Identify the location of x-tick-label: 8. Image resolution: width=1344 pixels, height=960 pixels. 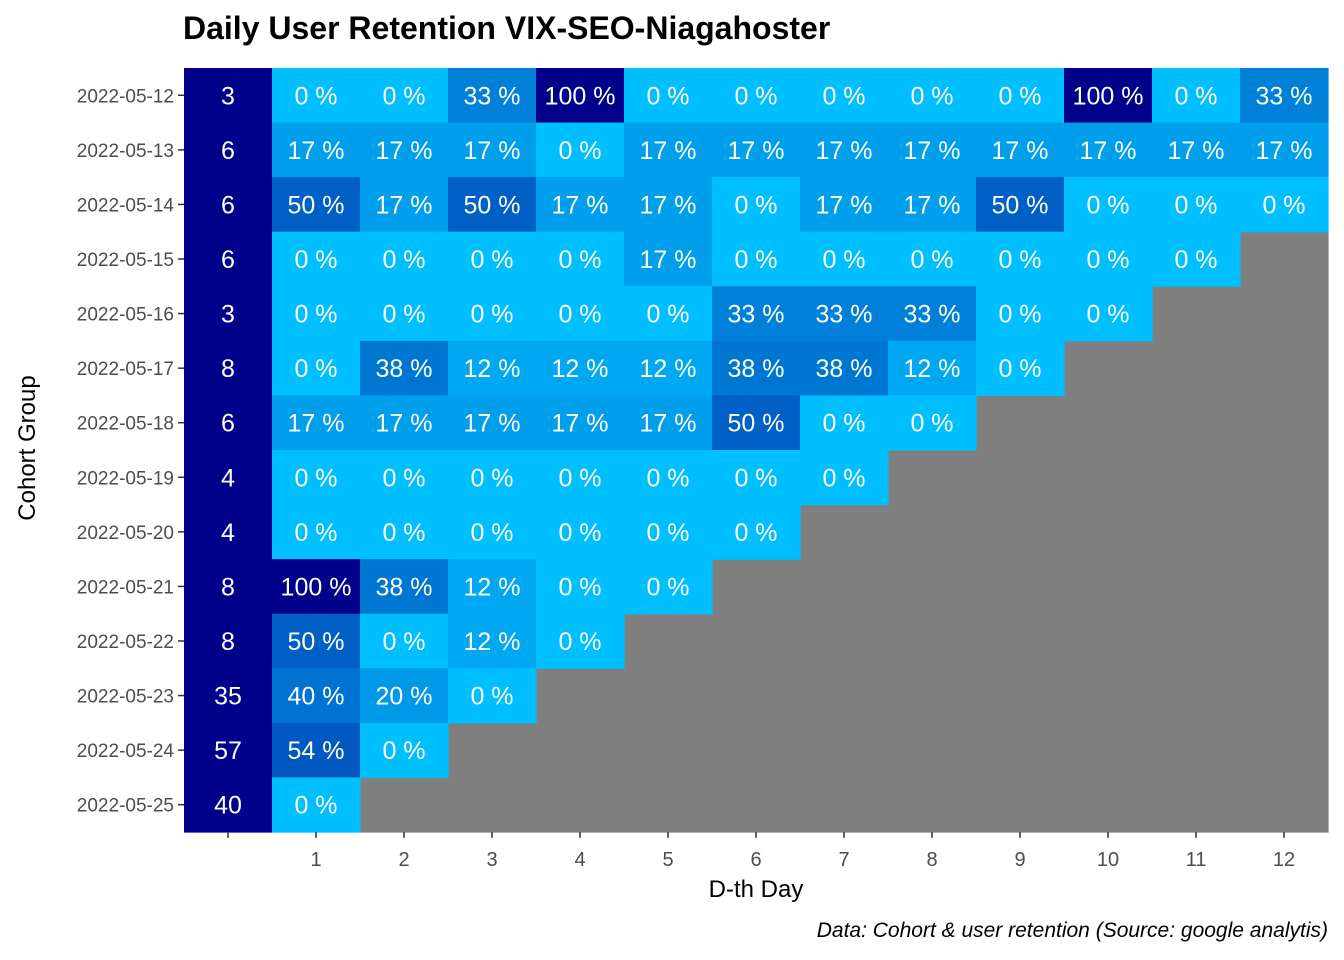
(931, 860).